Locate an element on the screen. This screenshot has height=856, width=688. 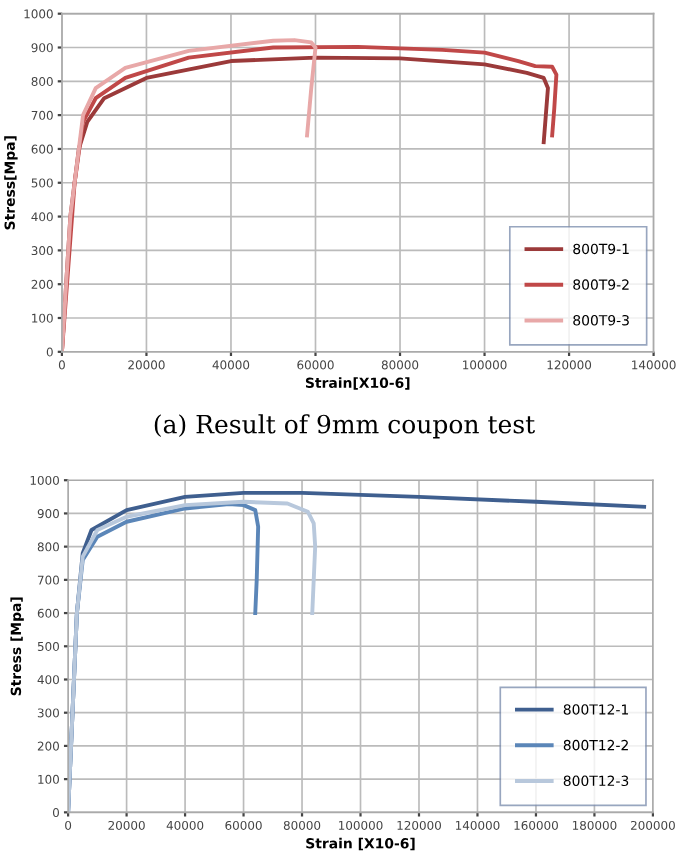
text: (a) Result of 9mm coupon test is located at coordinates (344, 426).